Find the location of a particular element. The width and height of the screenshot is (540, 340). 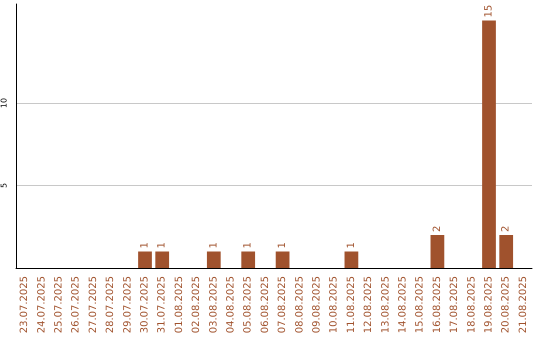

x-tick-label: 10.08.2025 is located at coordinates (334, 305).